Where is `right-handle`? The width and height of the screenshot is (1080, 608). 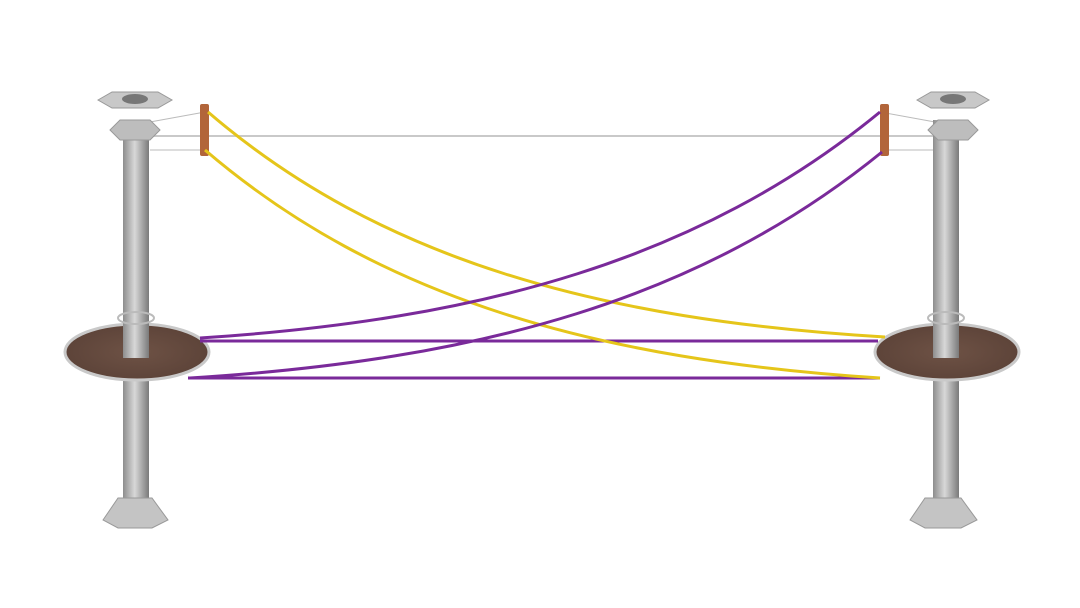 right-handle is located at coordinates (884, 130).